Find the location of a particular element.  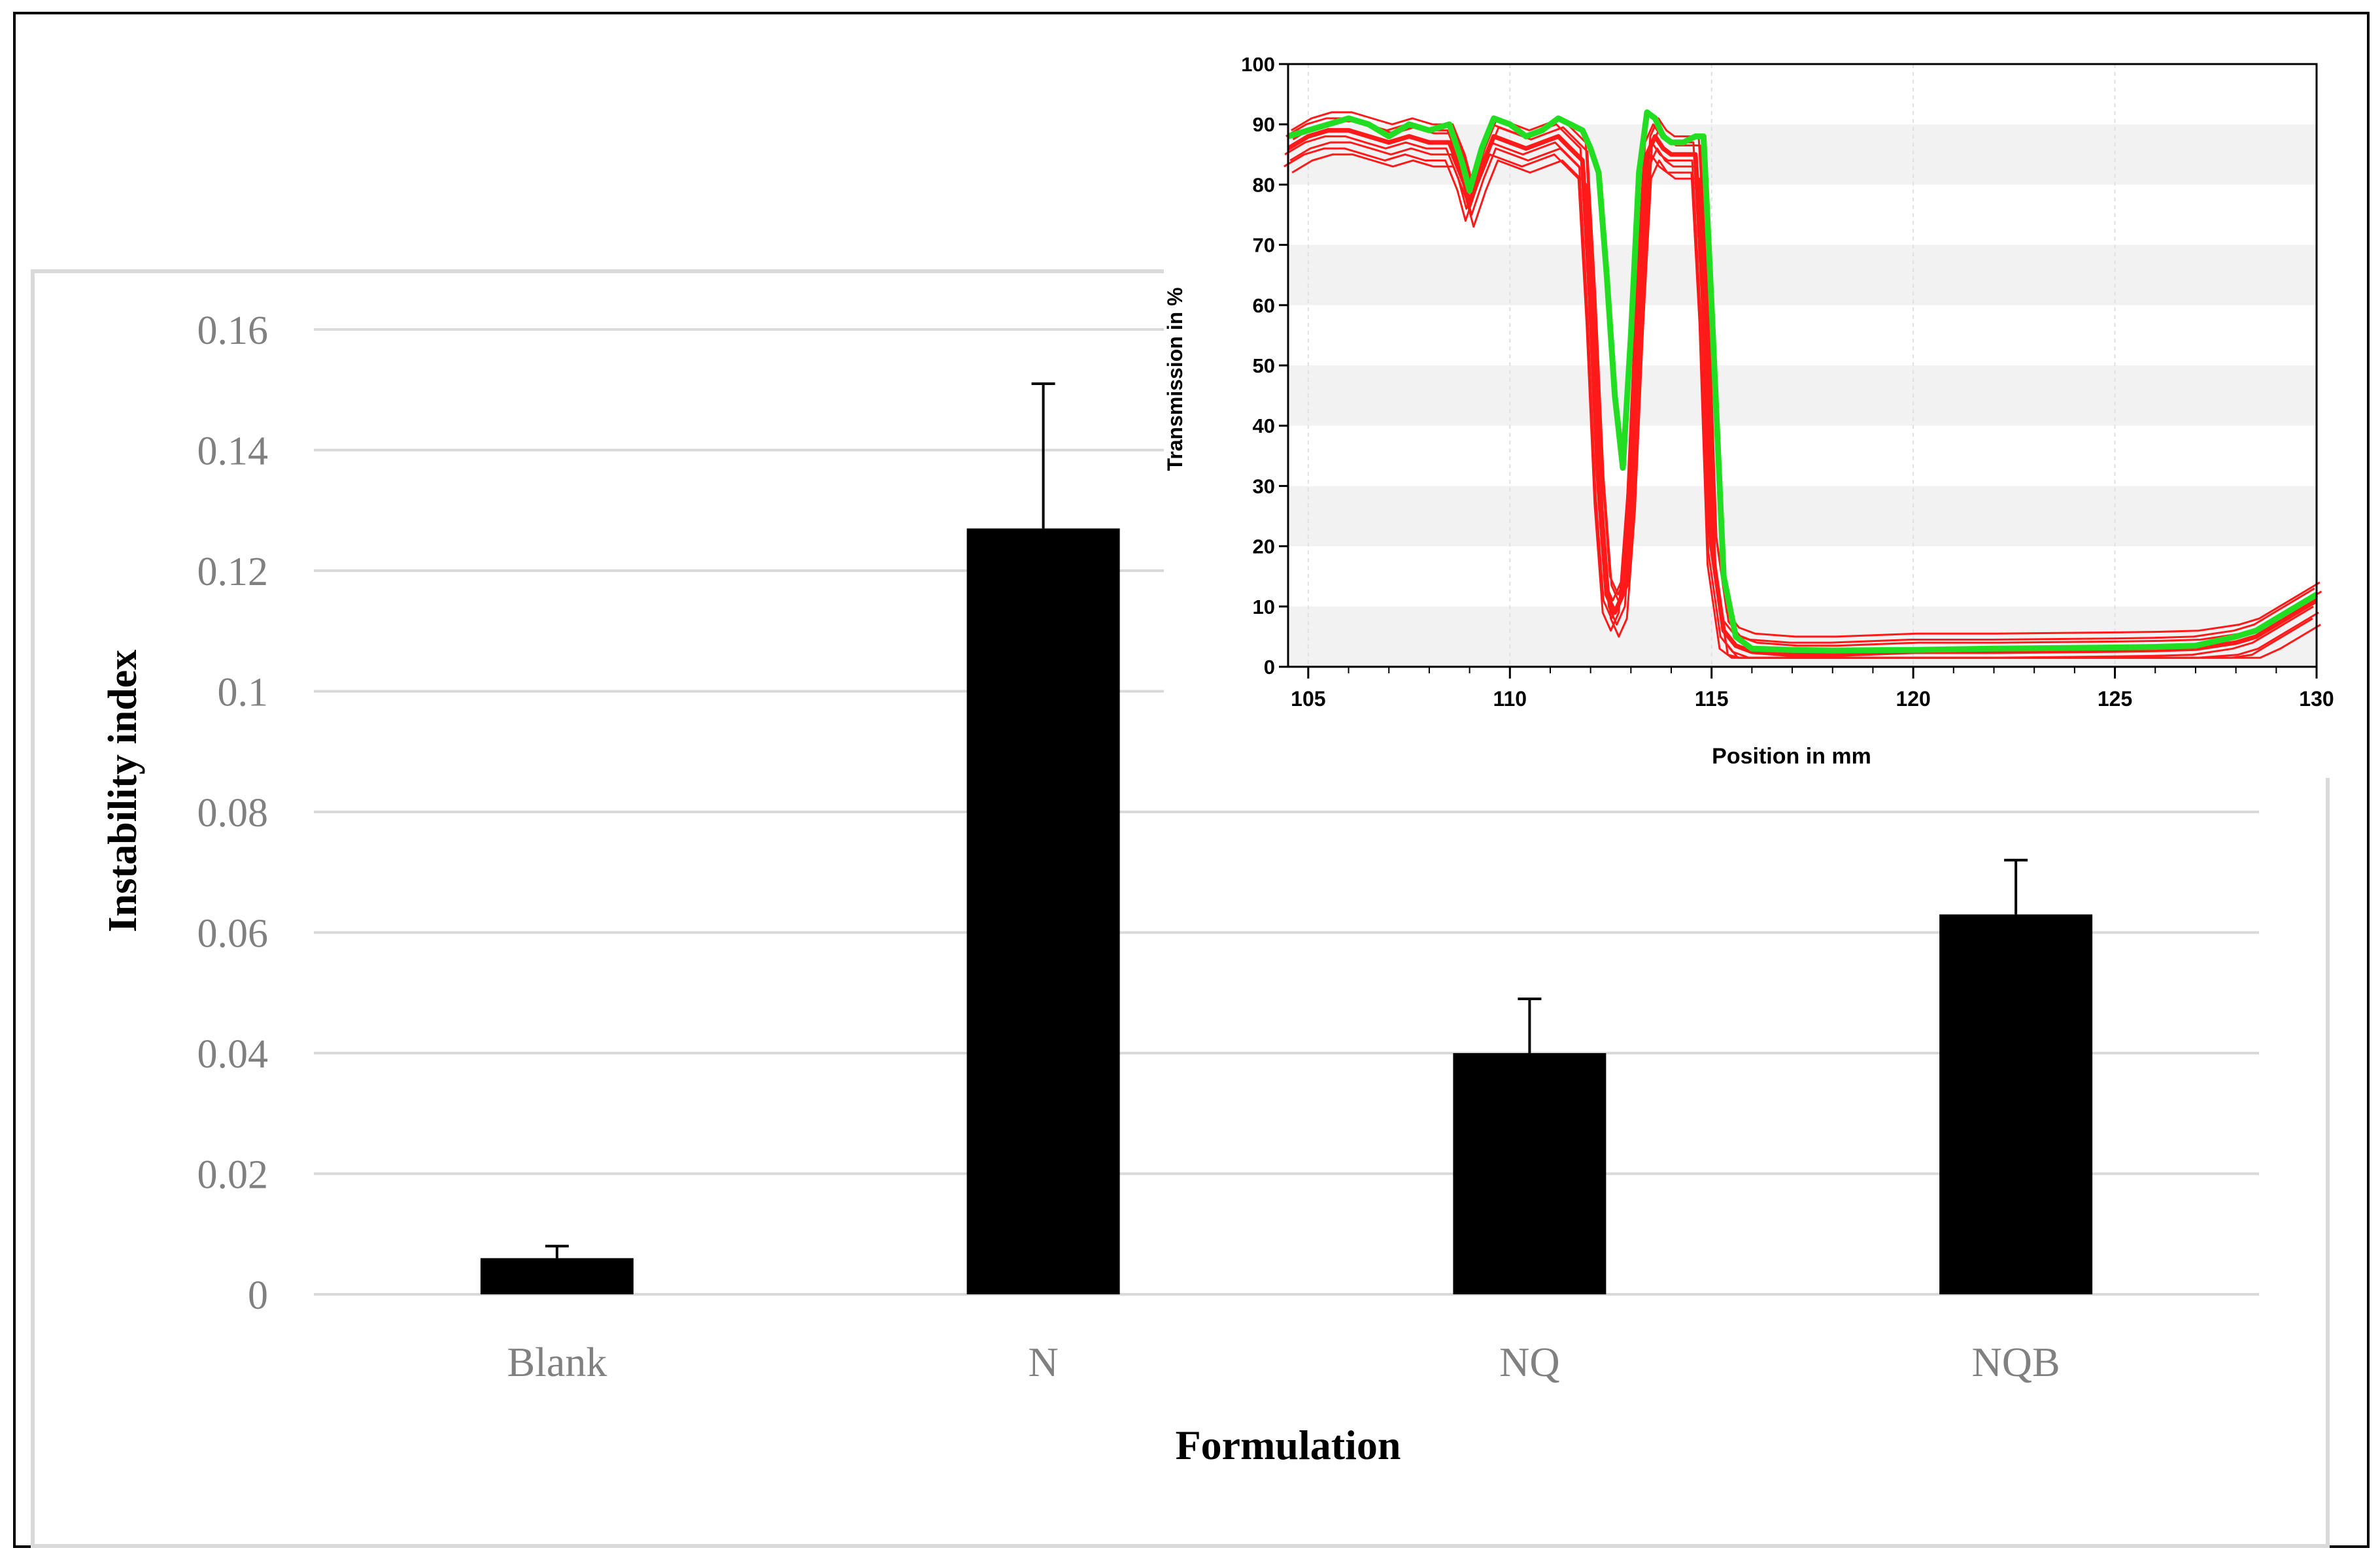

inset-y-tick-label: 60 is located at coordinates (1264, 305).